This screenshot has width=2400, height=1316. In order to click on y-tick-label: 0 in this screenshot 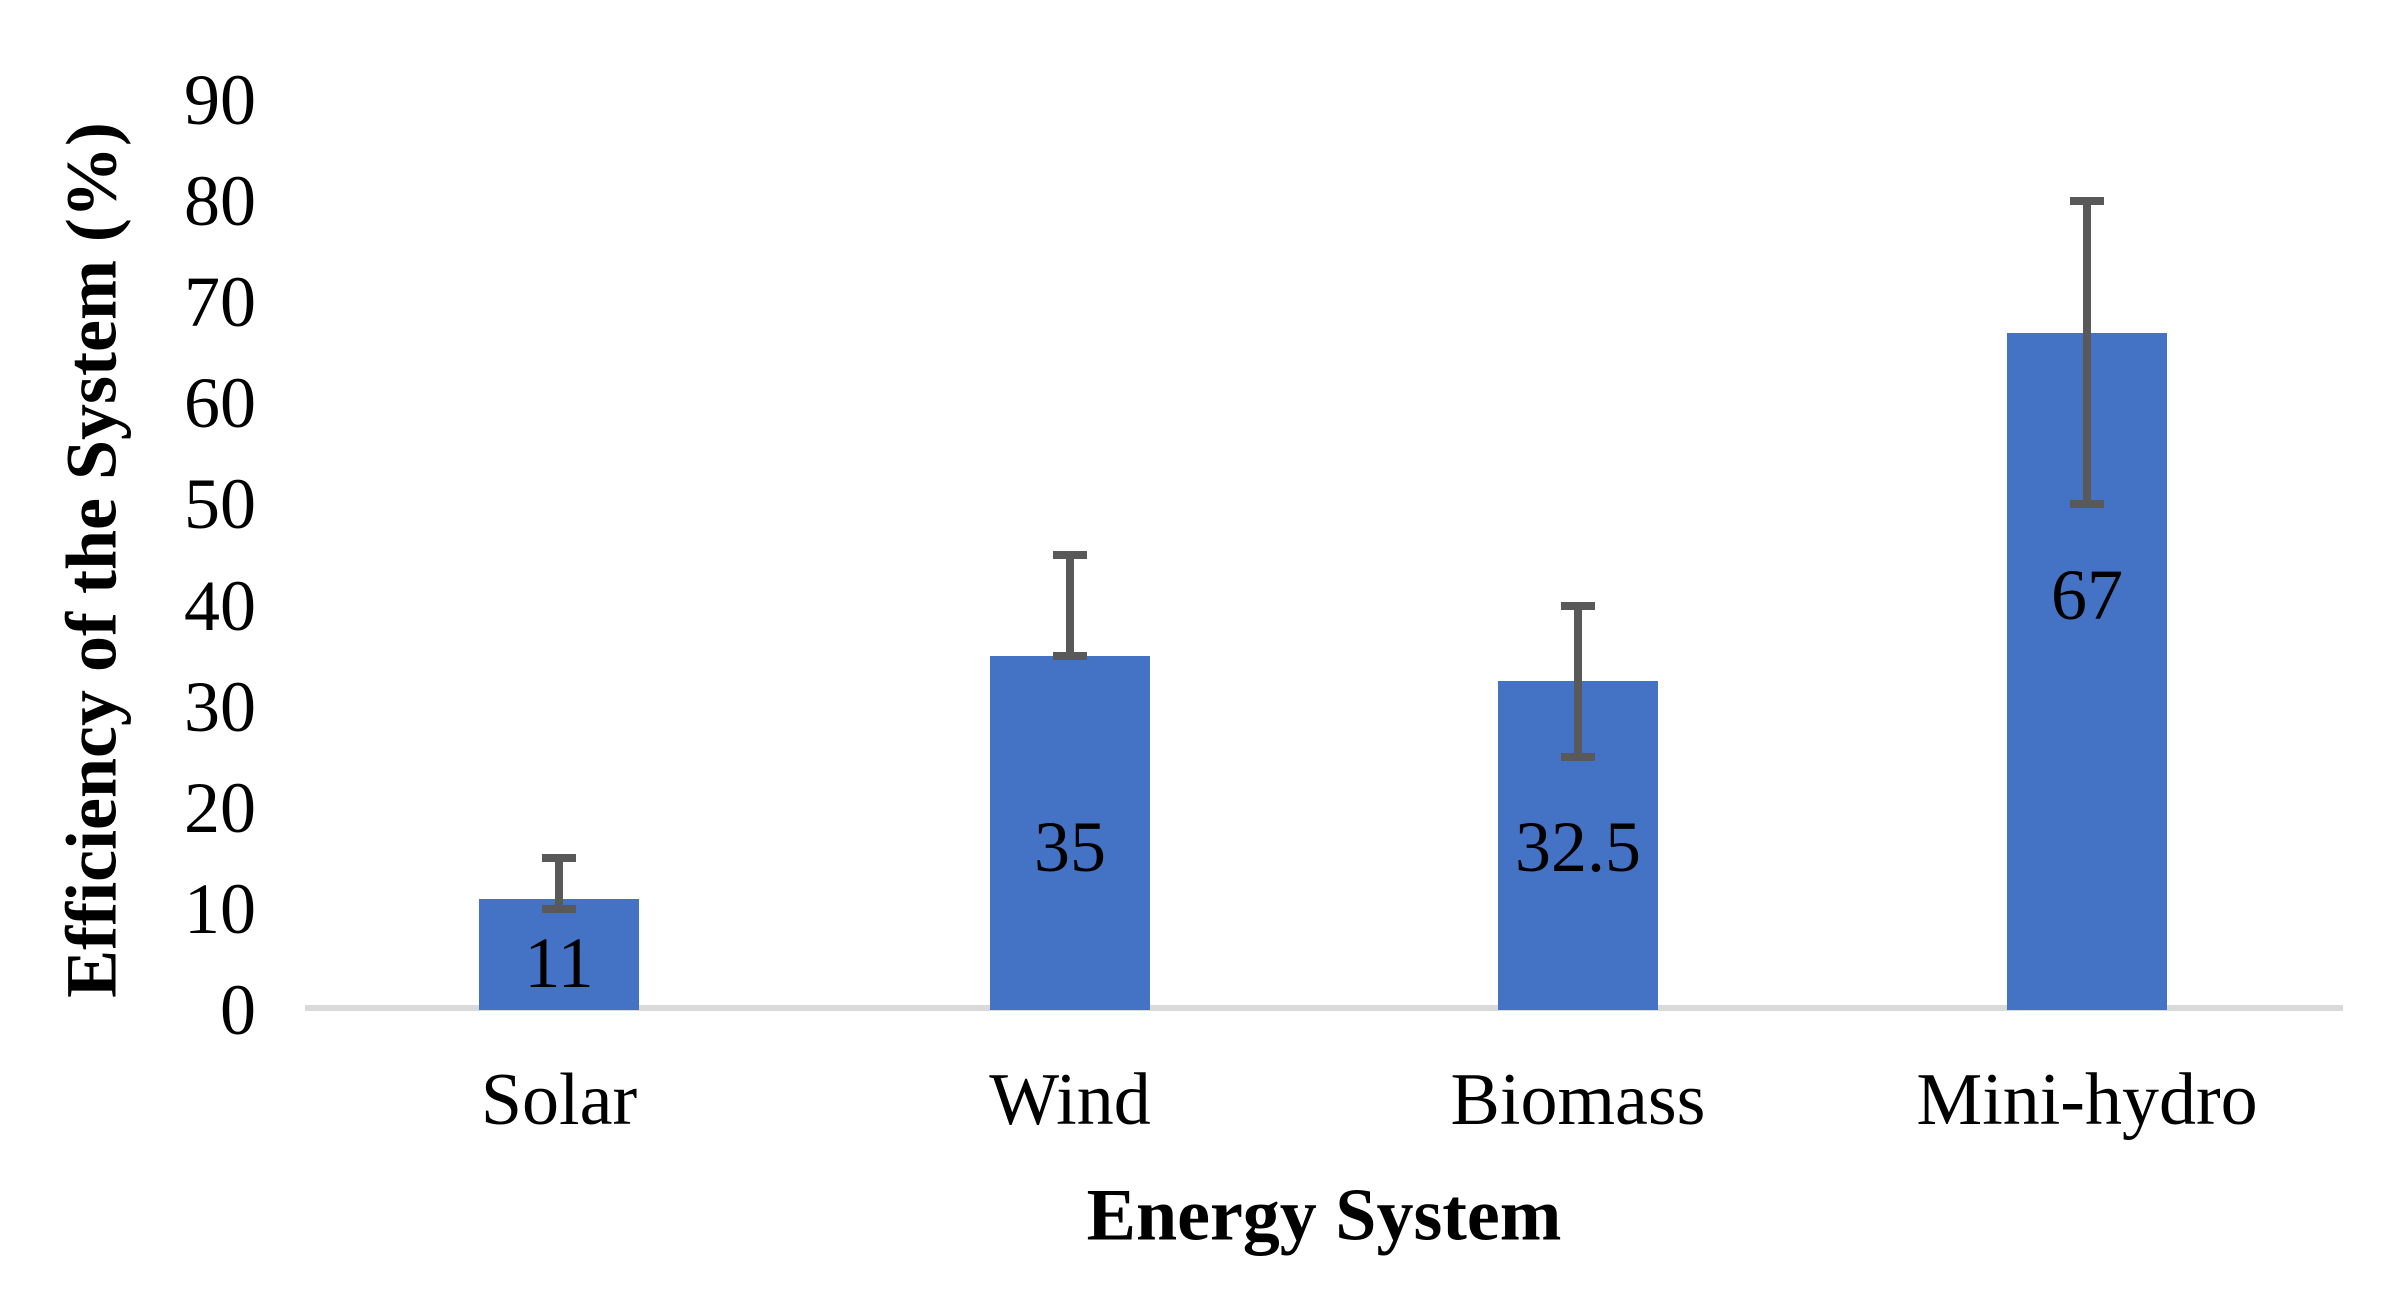, I will do `click(238, 1010)`.